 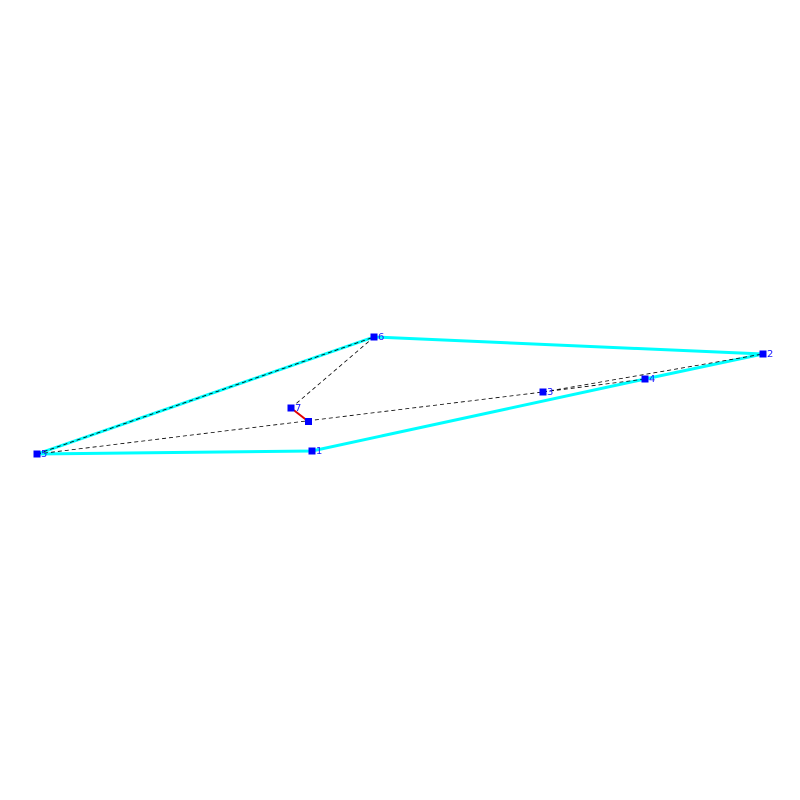 I want to click on dashed-edges, so click(x=400, y=395).